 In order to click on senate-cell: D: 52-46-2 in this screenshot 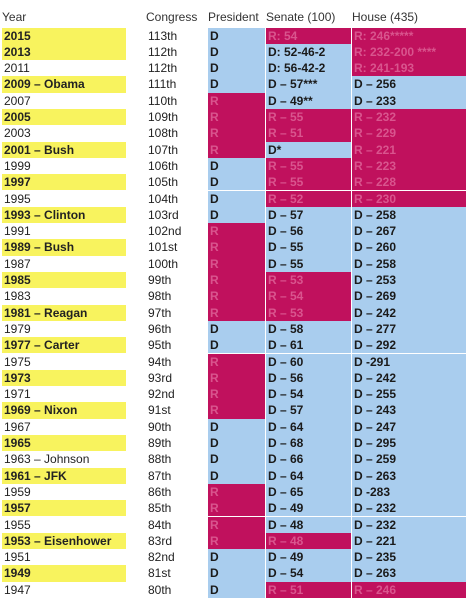, I will do `click(308, 52)`.